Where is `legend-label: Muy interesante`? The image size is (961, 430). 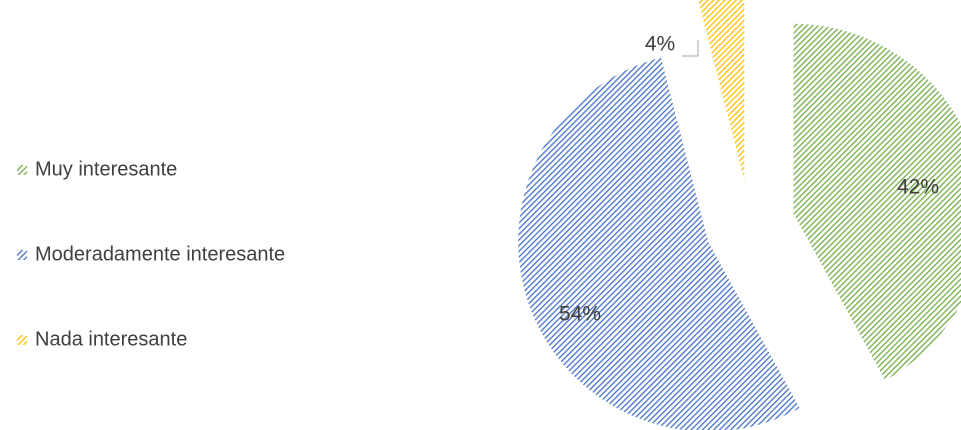 legend-label: Muy interesante is located at coordinates (106, 169).